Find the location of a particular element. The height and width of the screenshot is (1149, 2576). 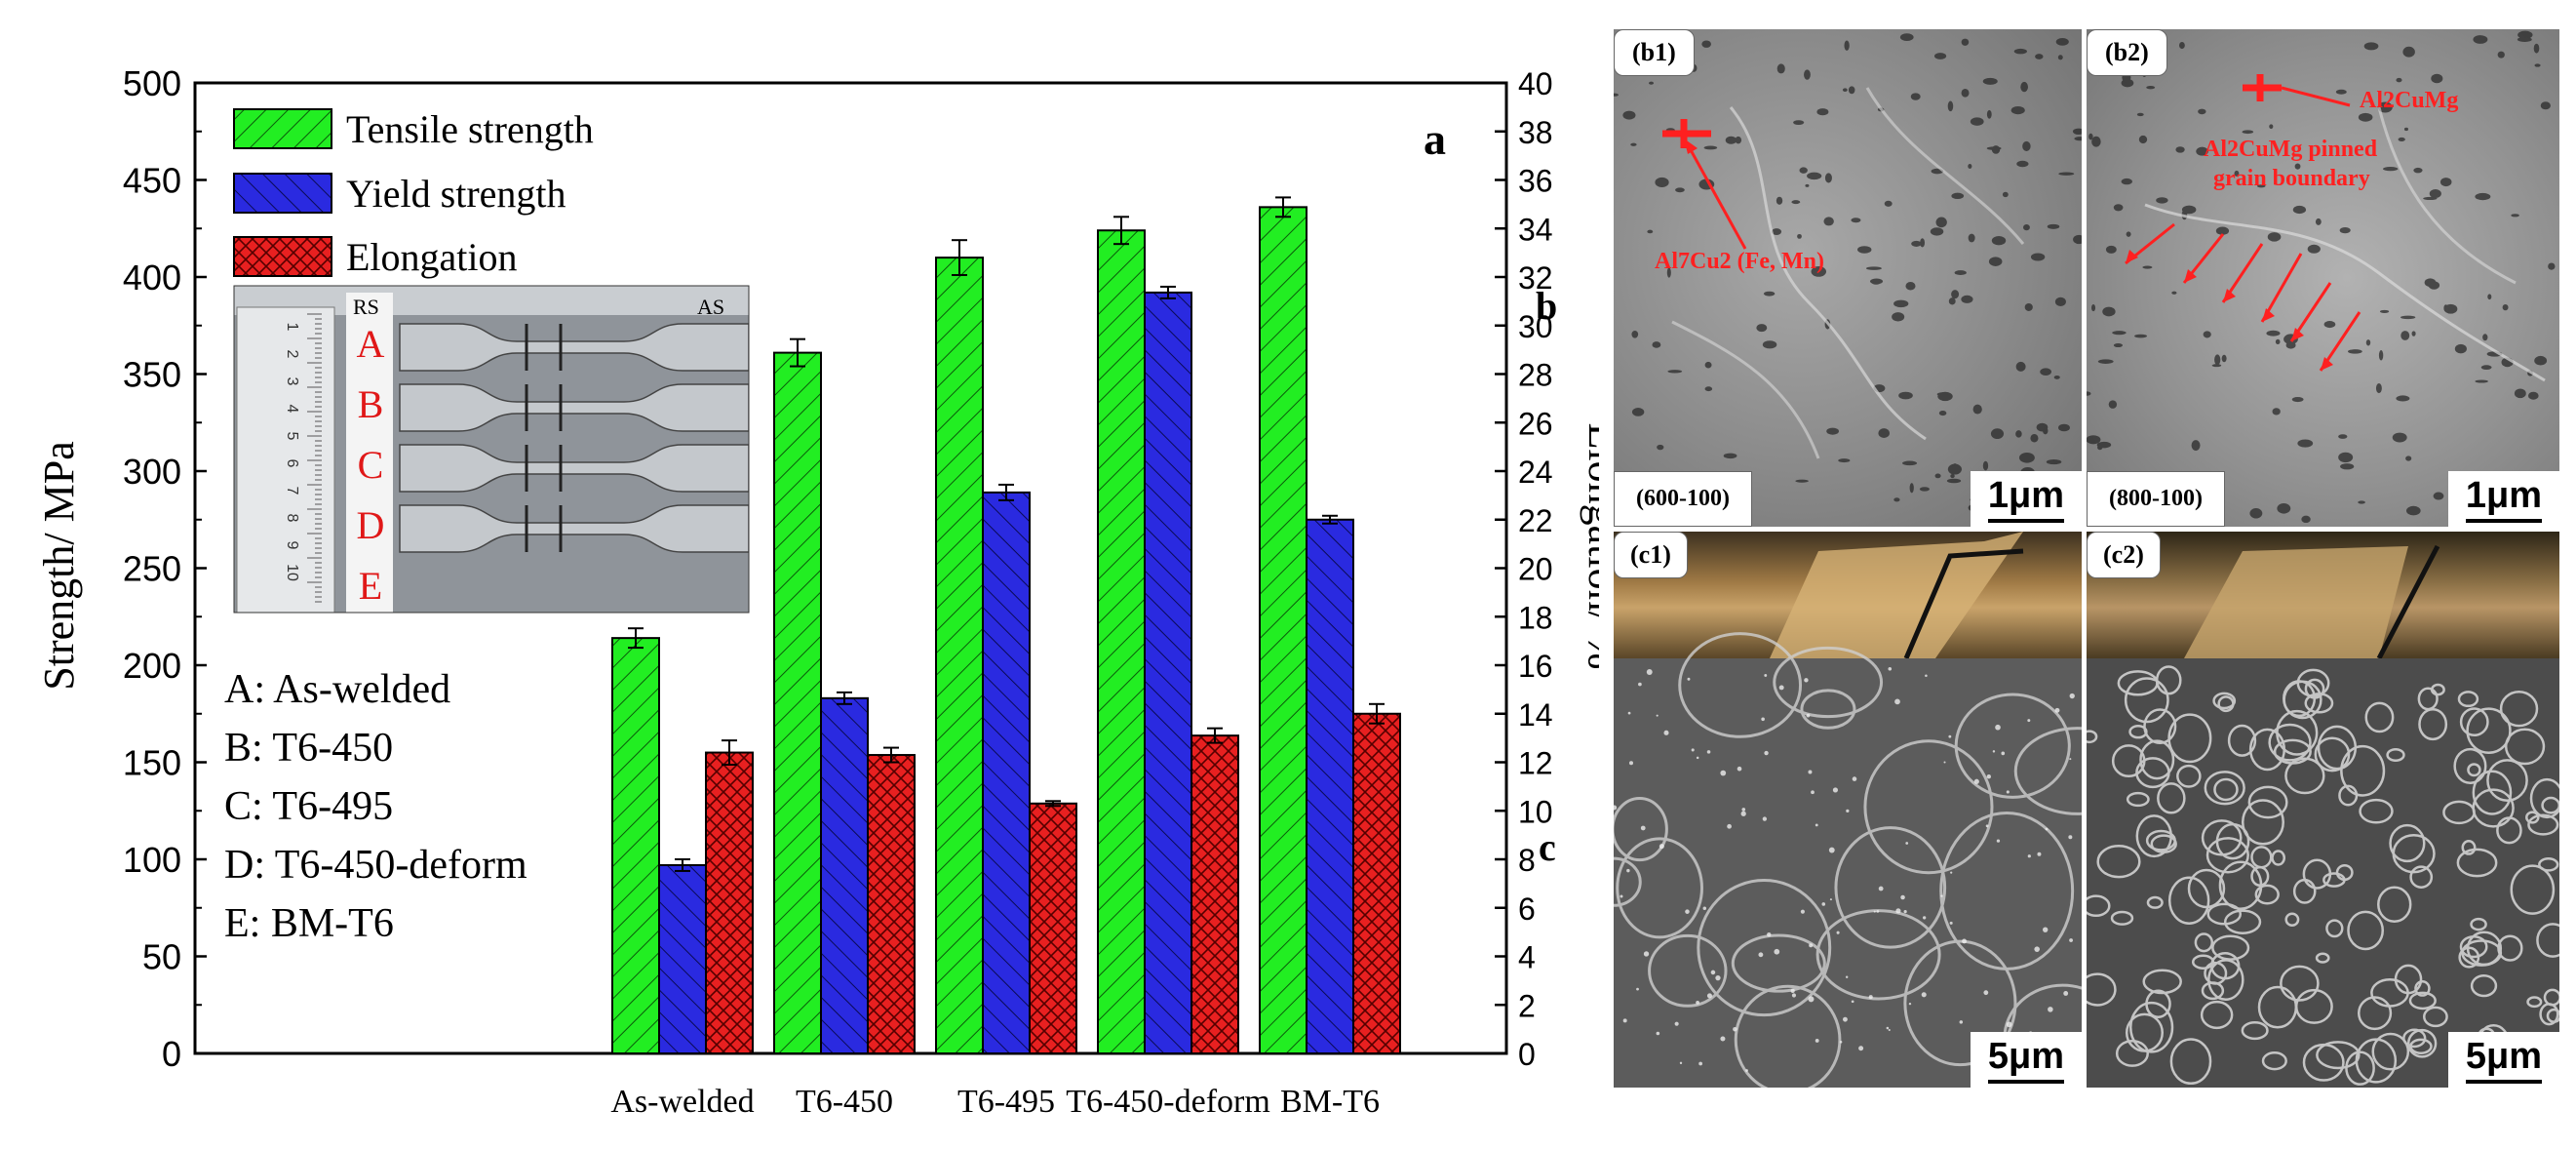

right-tick-label: 34 is located at coordinates (1535, 229).